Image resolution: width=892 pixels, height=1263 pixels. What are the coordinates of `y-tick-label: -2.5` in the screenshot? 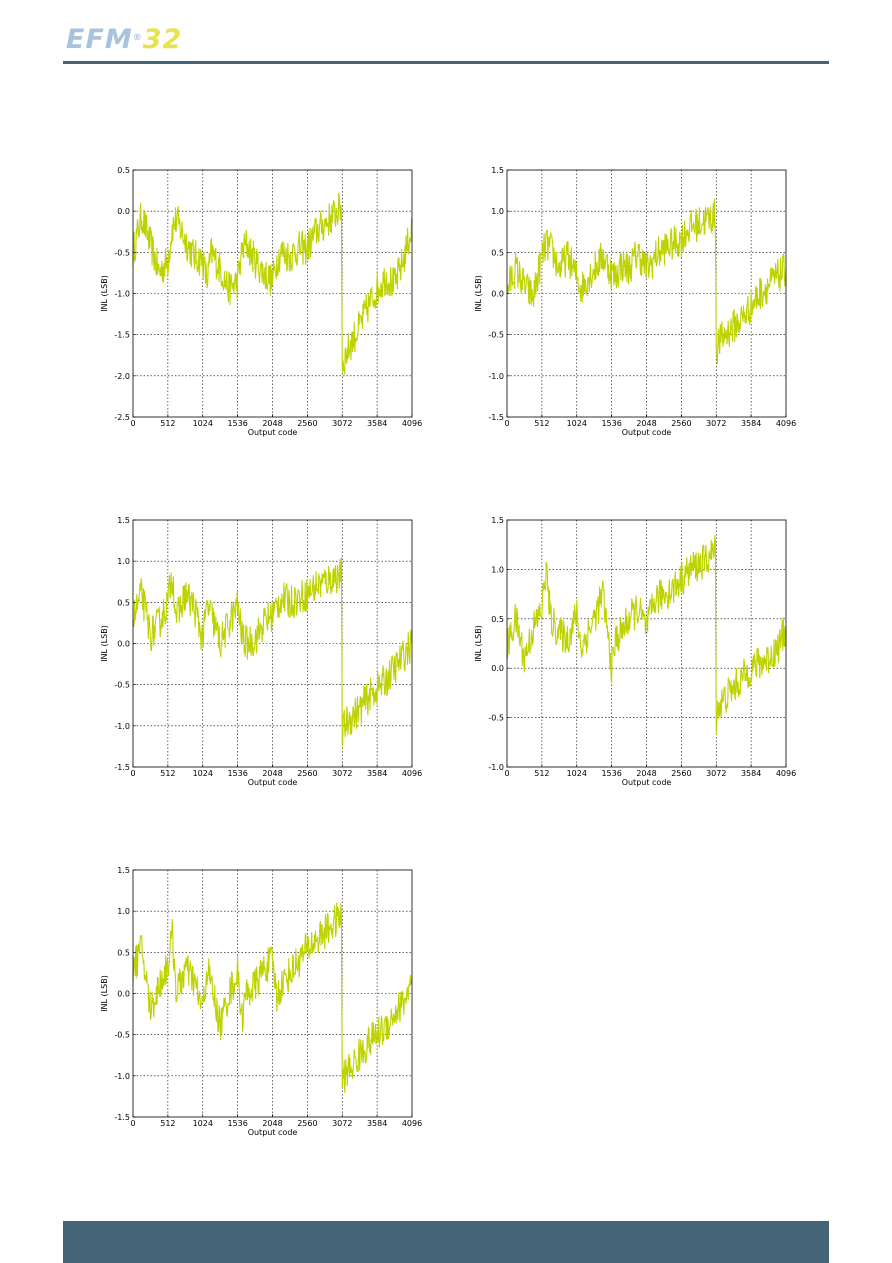 It's located at (122, 417).